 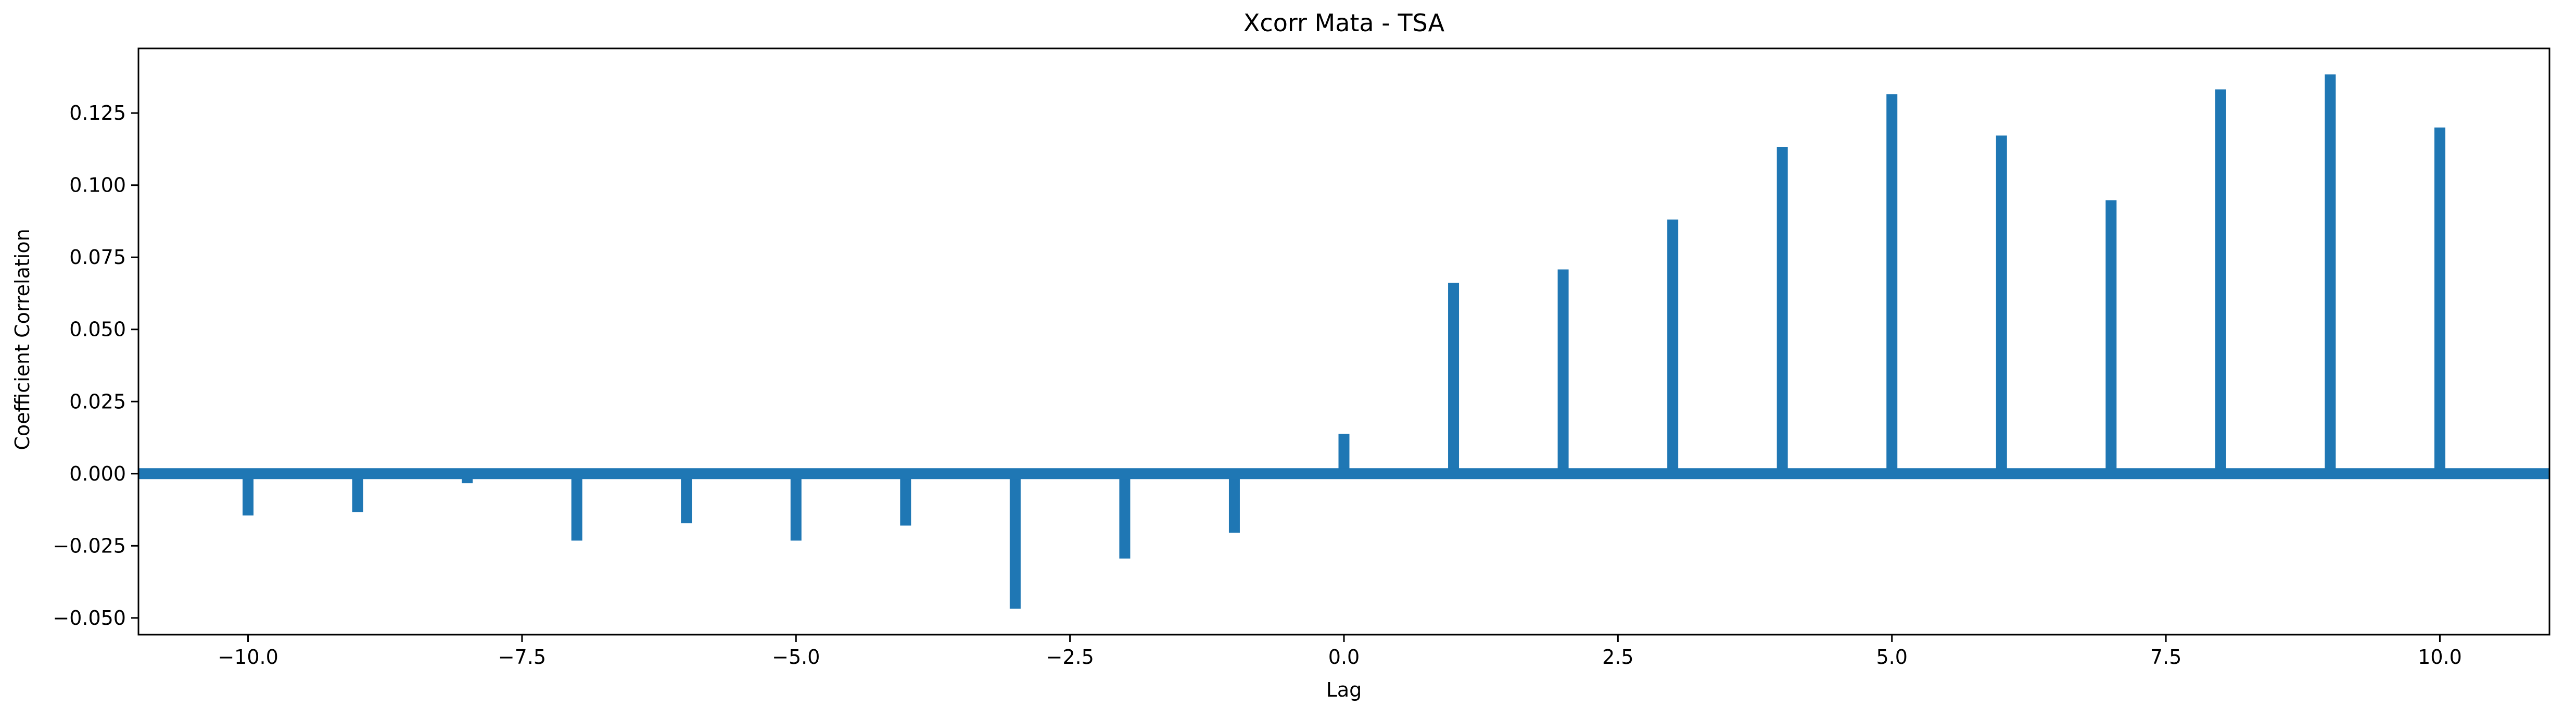 What do you see at coordinates (522, 657) in the screenshot?
I see `x-tick-label: −7.5` at bounding box center [522, 657].